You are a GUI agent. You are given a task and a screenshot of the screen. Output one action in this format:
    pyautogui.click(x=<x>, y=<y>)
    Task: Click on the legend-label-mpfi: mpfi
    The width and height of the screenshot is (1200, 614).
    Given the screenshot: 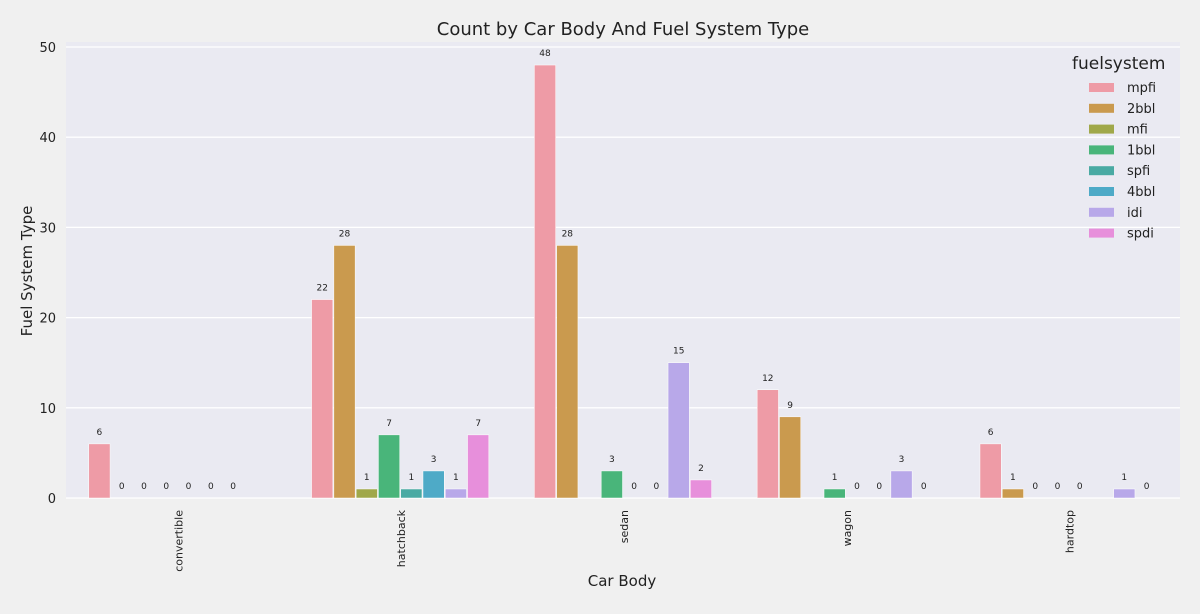 What is the action you would take?
    pyautogui.click(x=1141, y=88)
    